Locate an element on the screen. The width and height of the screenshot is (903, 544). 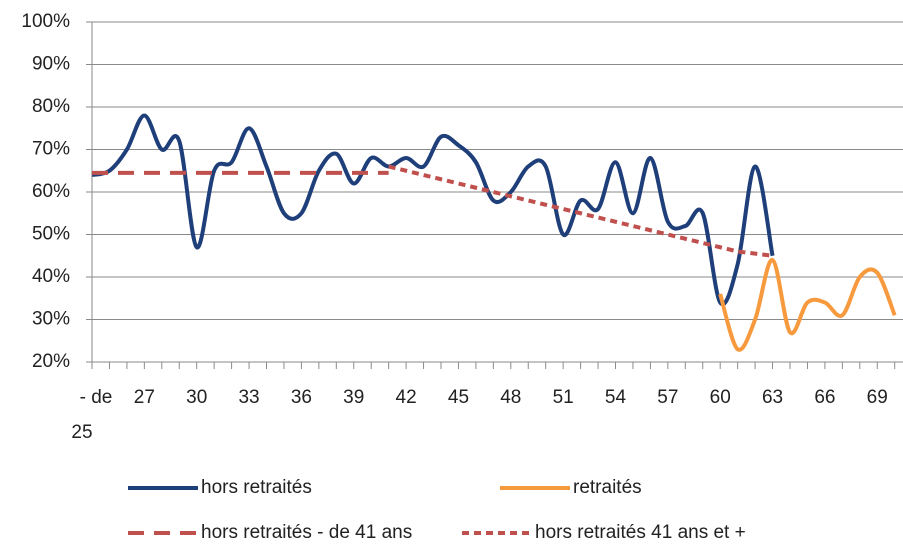
x-tick-label: 48 is located at coordinates (510, 397).